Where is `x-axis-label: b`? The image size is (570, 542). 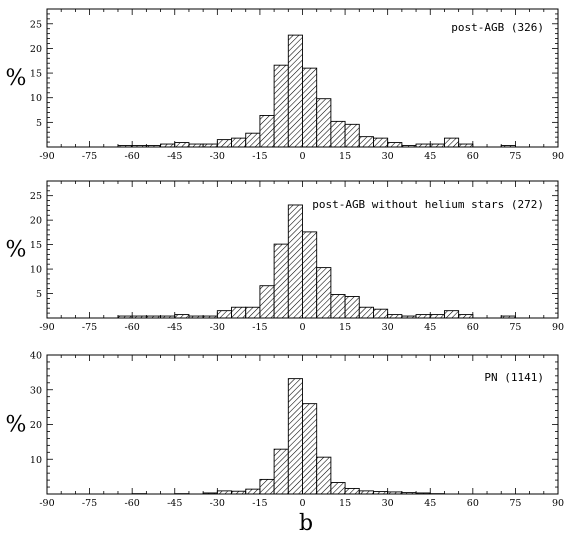
x-axis-label: b is located at coordinates (306, 523).